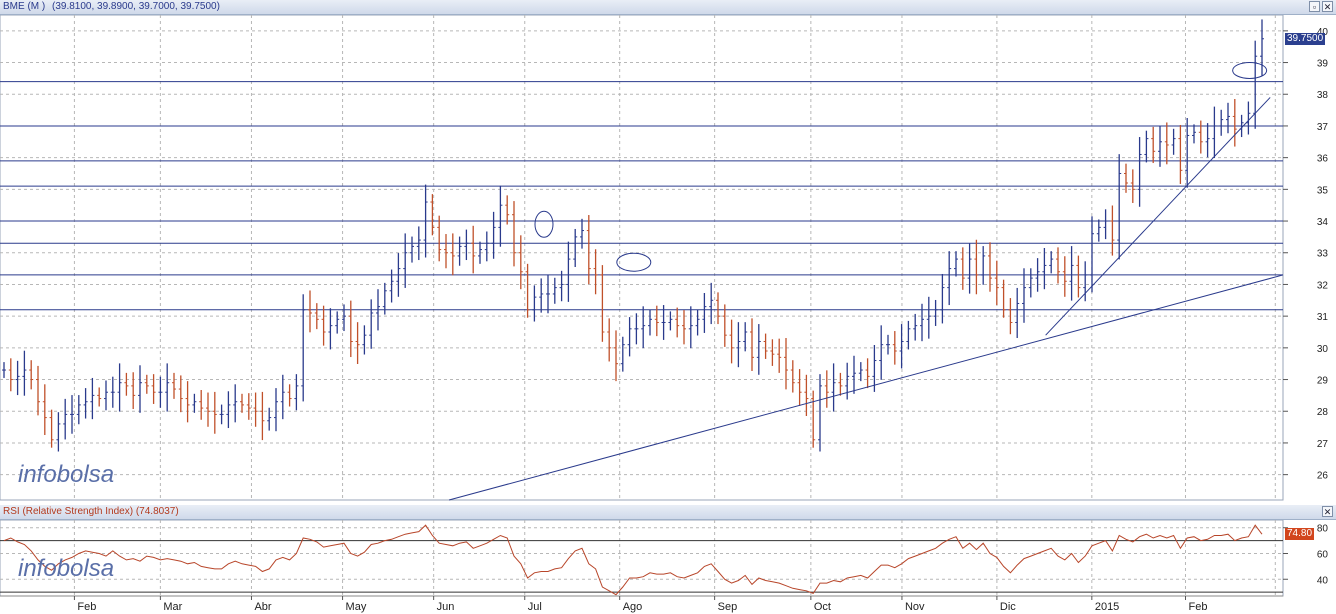 The image size is (1336, 614). I want to click on x-tick-label: Dic, so click(1008, 607).